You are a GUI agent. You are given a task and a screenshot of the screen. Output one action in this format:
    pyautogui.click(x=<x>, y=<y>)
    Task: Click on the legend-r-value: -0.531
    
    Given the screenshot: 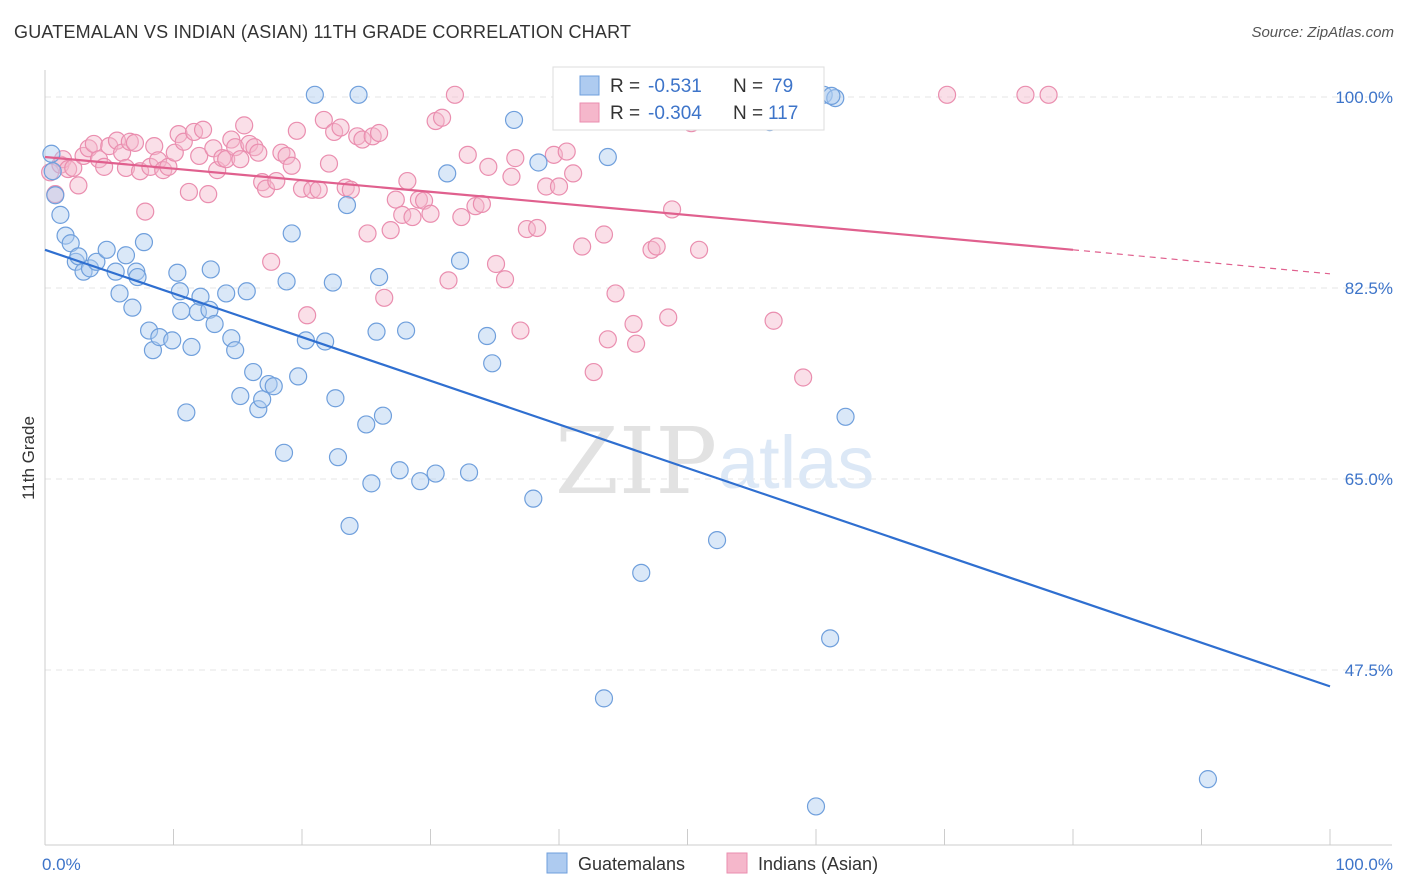 What is the action you would take?
    pyautogui.click(x=675, y=86)
    